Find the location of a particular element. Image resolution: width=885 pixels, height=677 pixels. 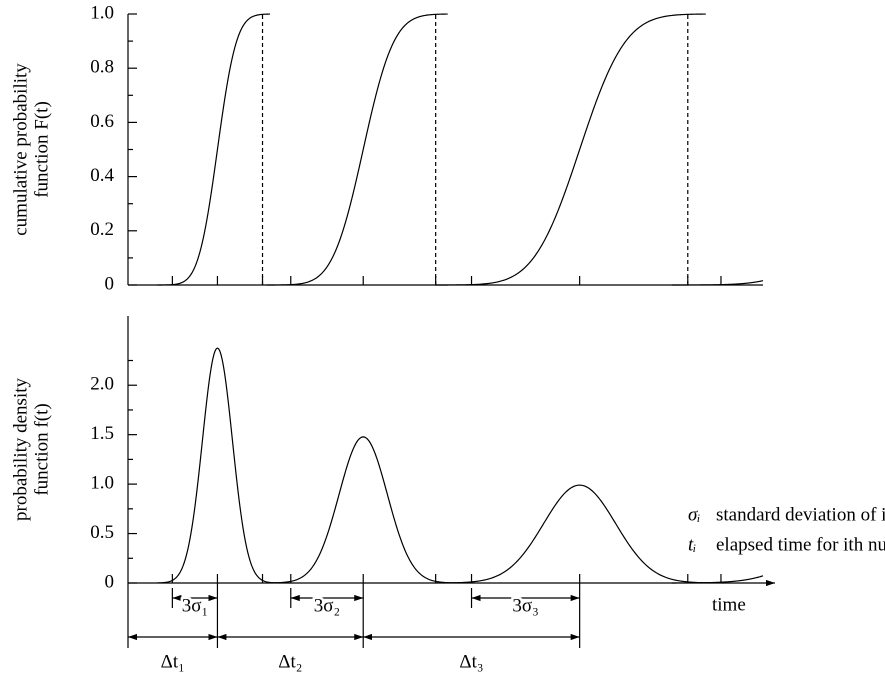

y-axis-label: probability density is located at coordinates (20, 449).